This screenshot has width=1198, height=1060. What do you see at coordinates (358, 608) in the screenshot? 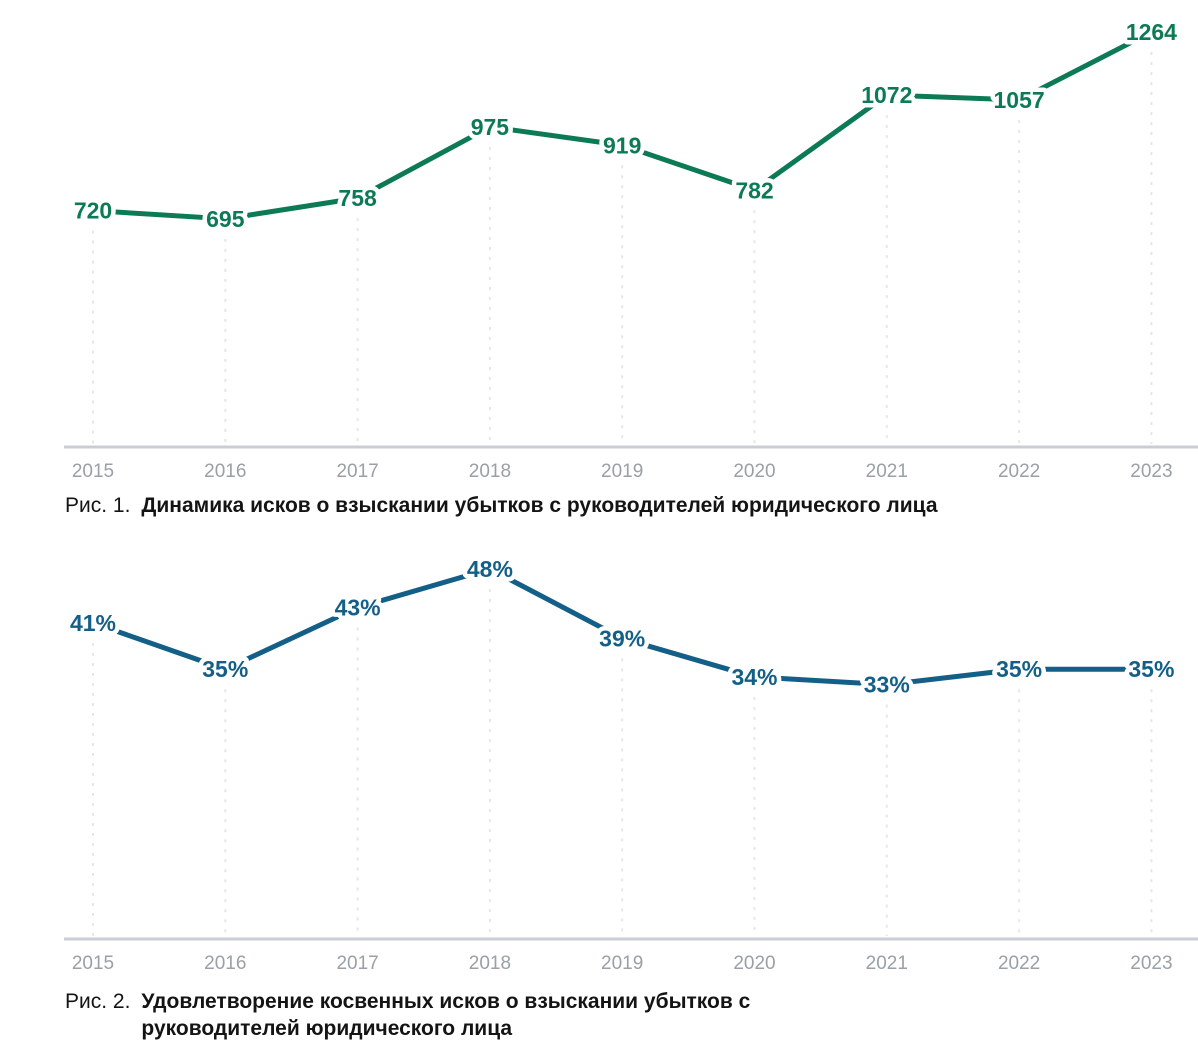
I see `value-label: 43%` at bounding box center [358, 608].